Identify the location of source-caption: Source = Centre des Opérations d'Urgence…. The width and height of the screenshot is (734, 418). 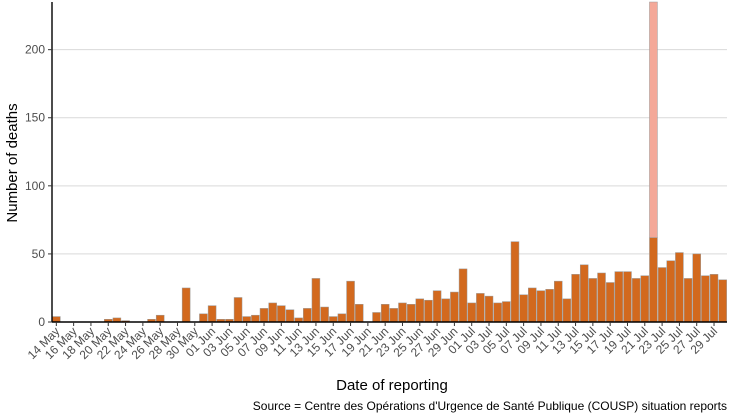
(490, 406).